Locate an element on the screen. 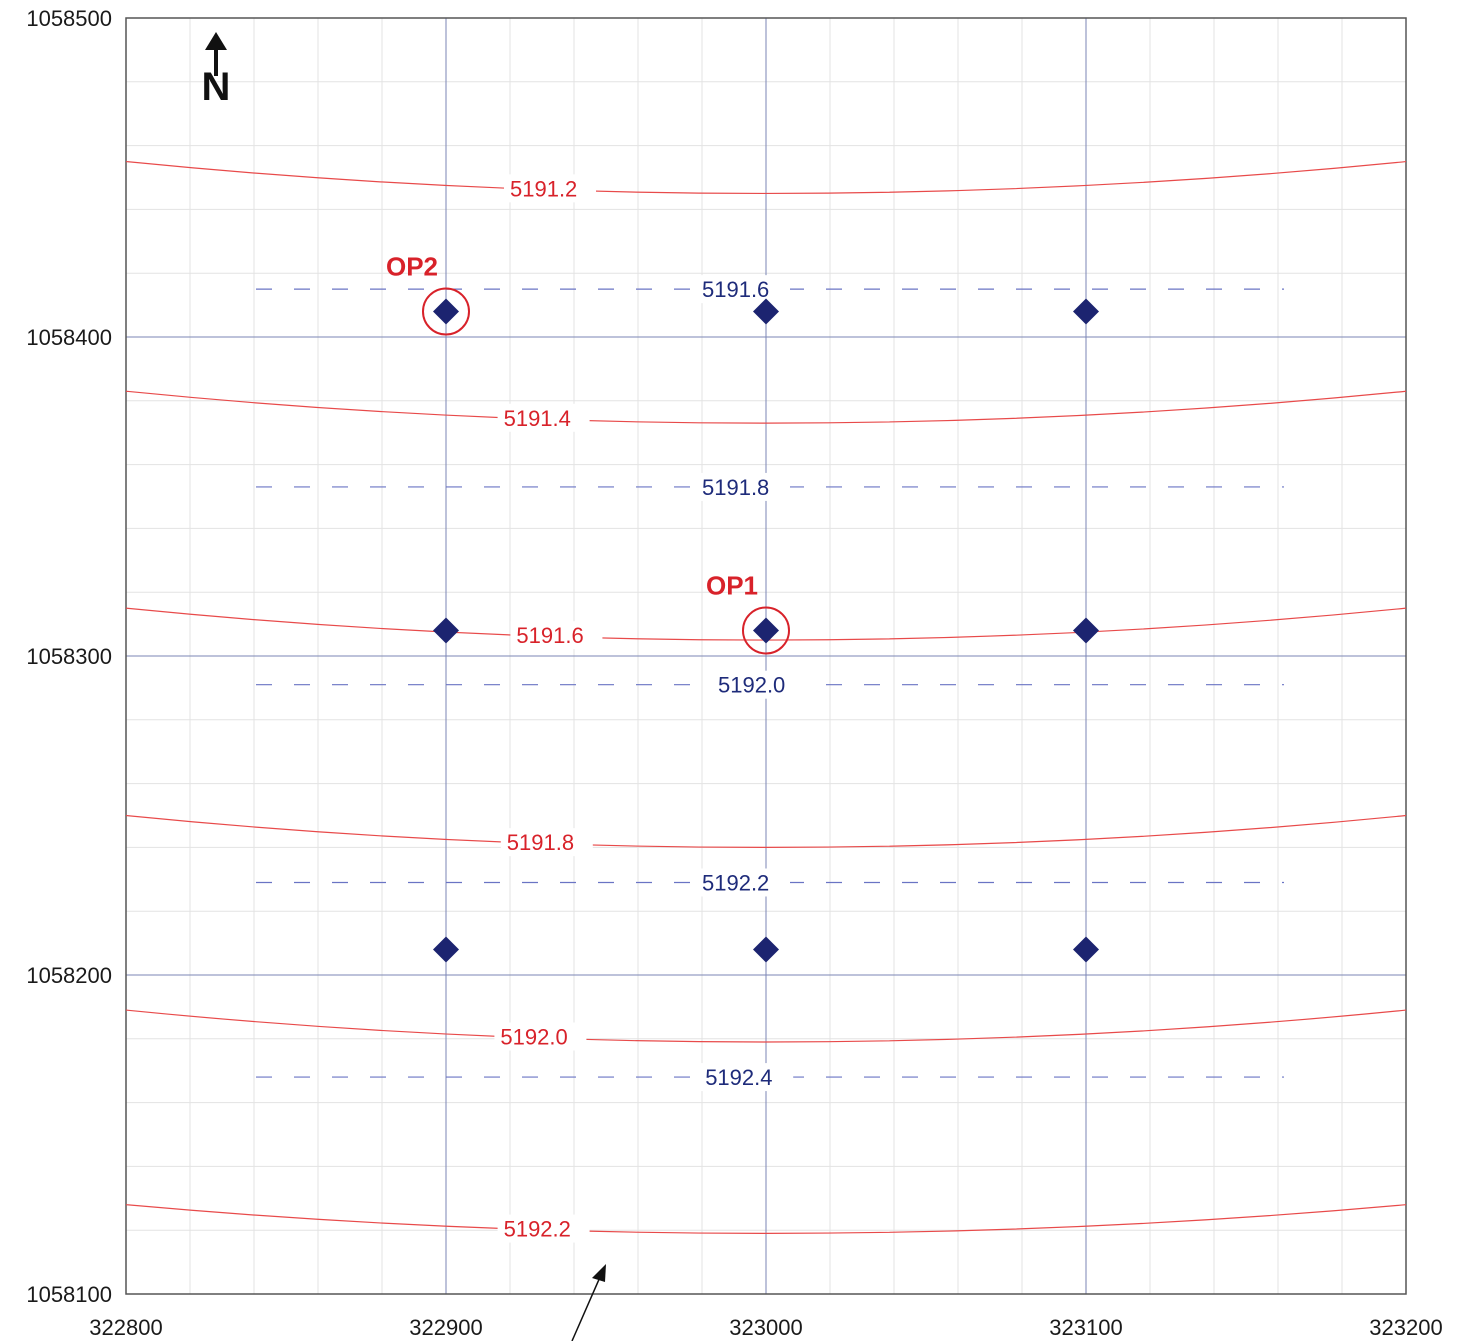 This screenshot has width=1468, height=1341. blue-contour-label: 5192.4 is located at coordinates (738, 1077).